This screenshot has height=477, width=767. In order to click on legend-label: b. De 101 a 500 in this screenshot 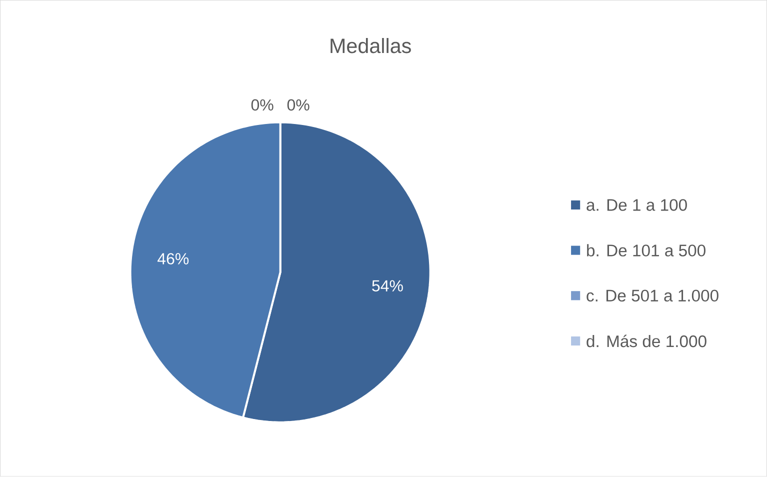, I will do `click(646, 250)`.